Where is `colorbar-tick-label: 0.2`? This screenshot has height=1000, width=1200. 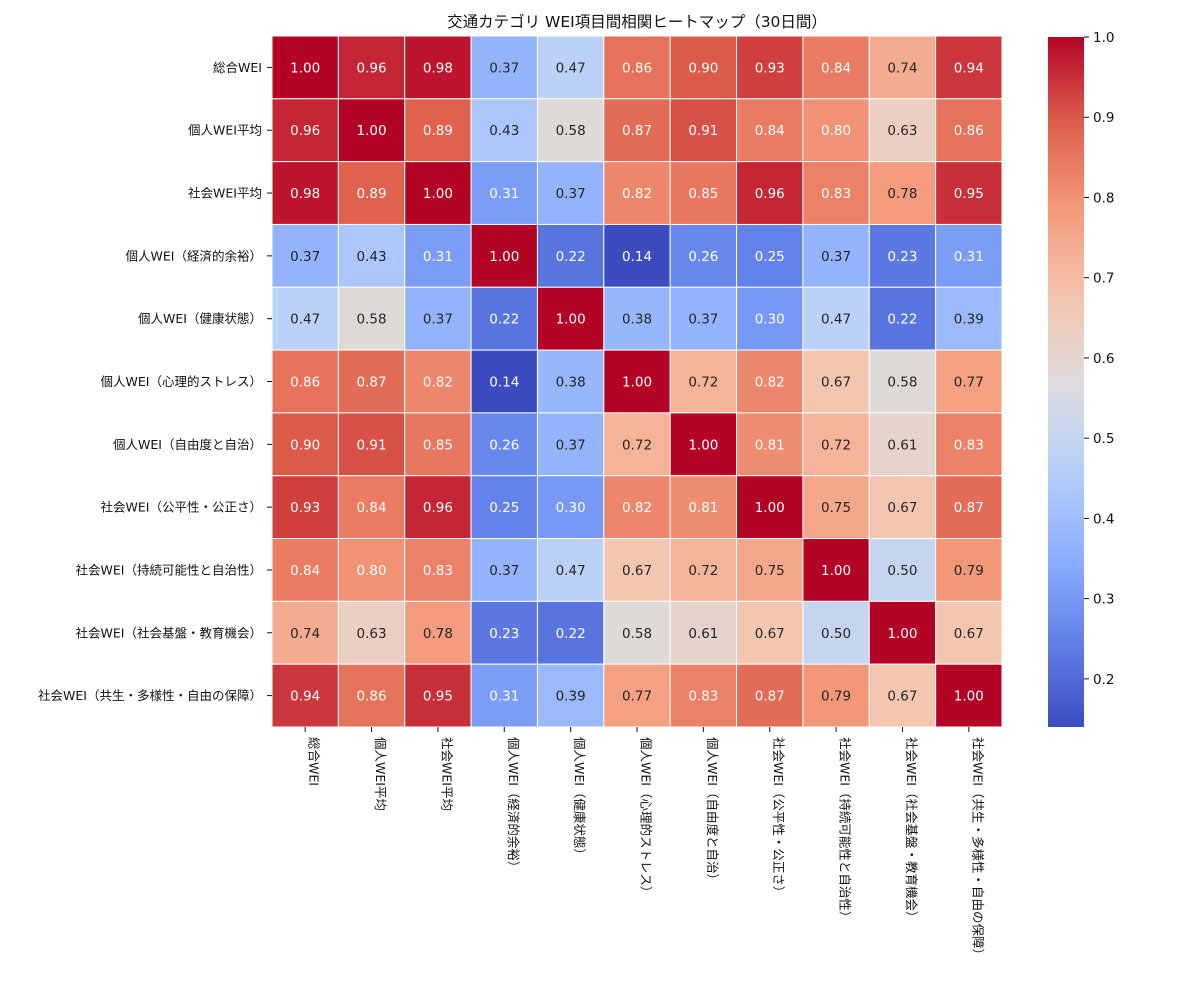 colorbar-tick-label: 0.2 is located at coordinates (1103, 680).